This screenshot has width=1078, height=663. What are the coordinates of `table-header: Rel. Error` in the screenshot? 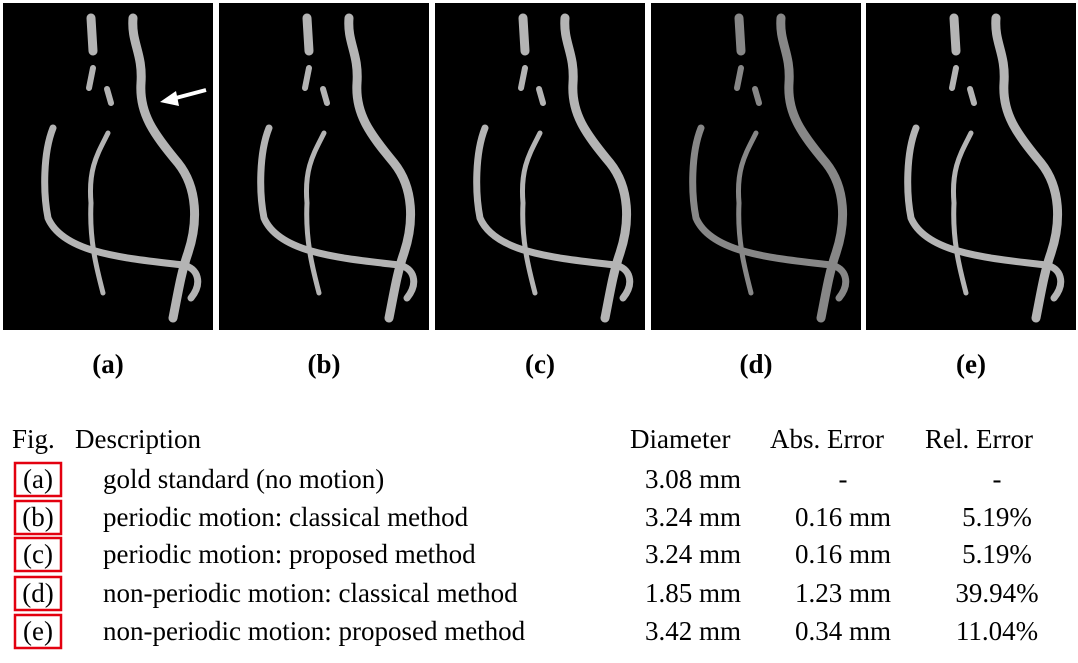 It's located at (979, 439).